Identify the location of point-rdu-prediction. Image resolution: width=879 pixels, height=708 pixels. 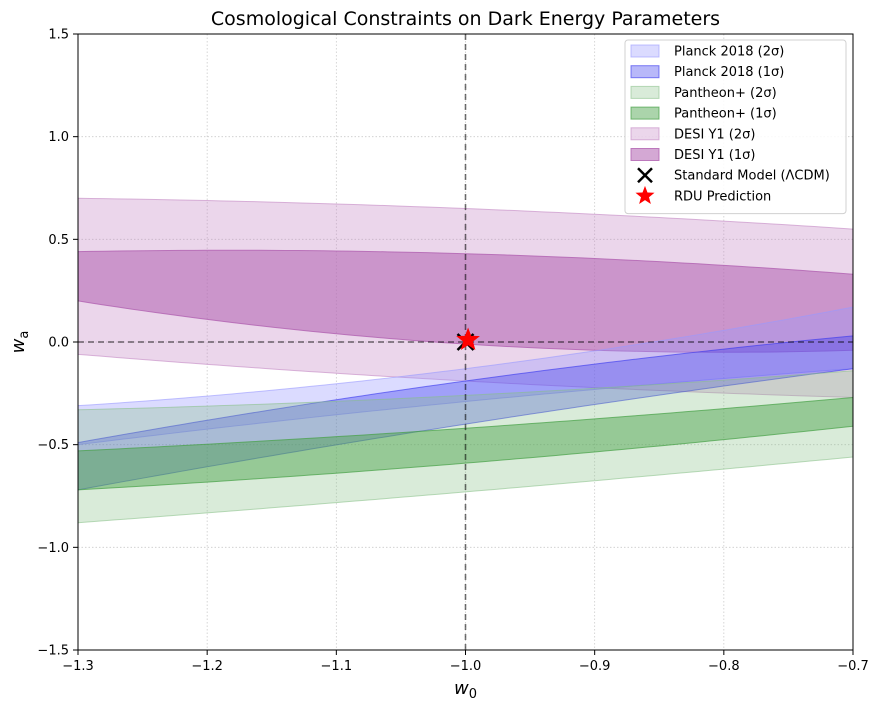
(468, 339).